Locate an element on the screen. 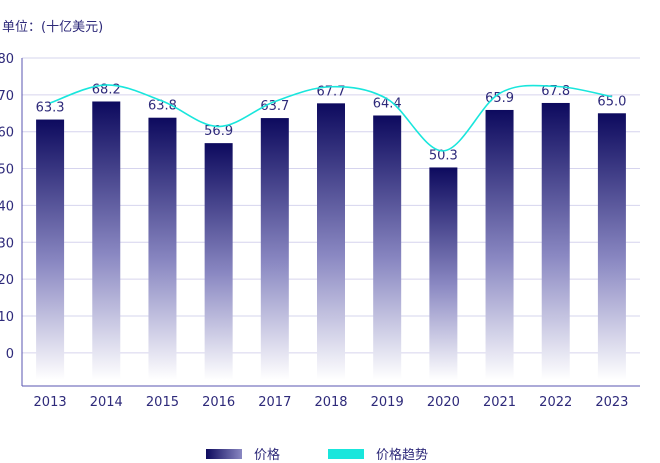  legend-item-trend: 价格趋势 is located at coordinates (378, 453).